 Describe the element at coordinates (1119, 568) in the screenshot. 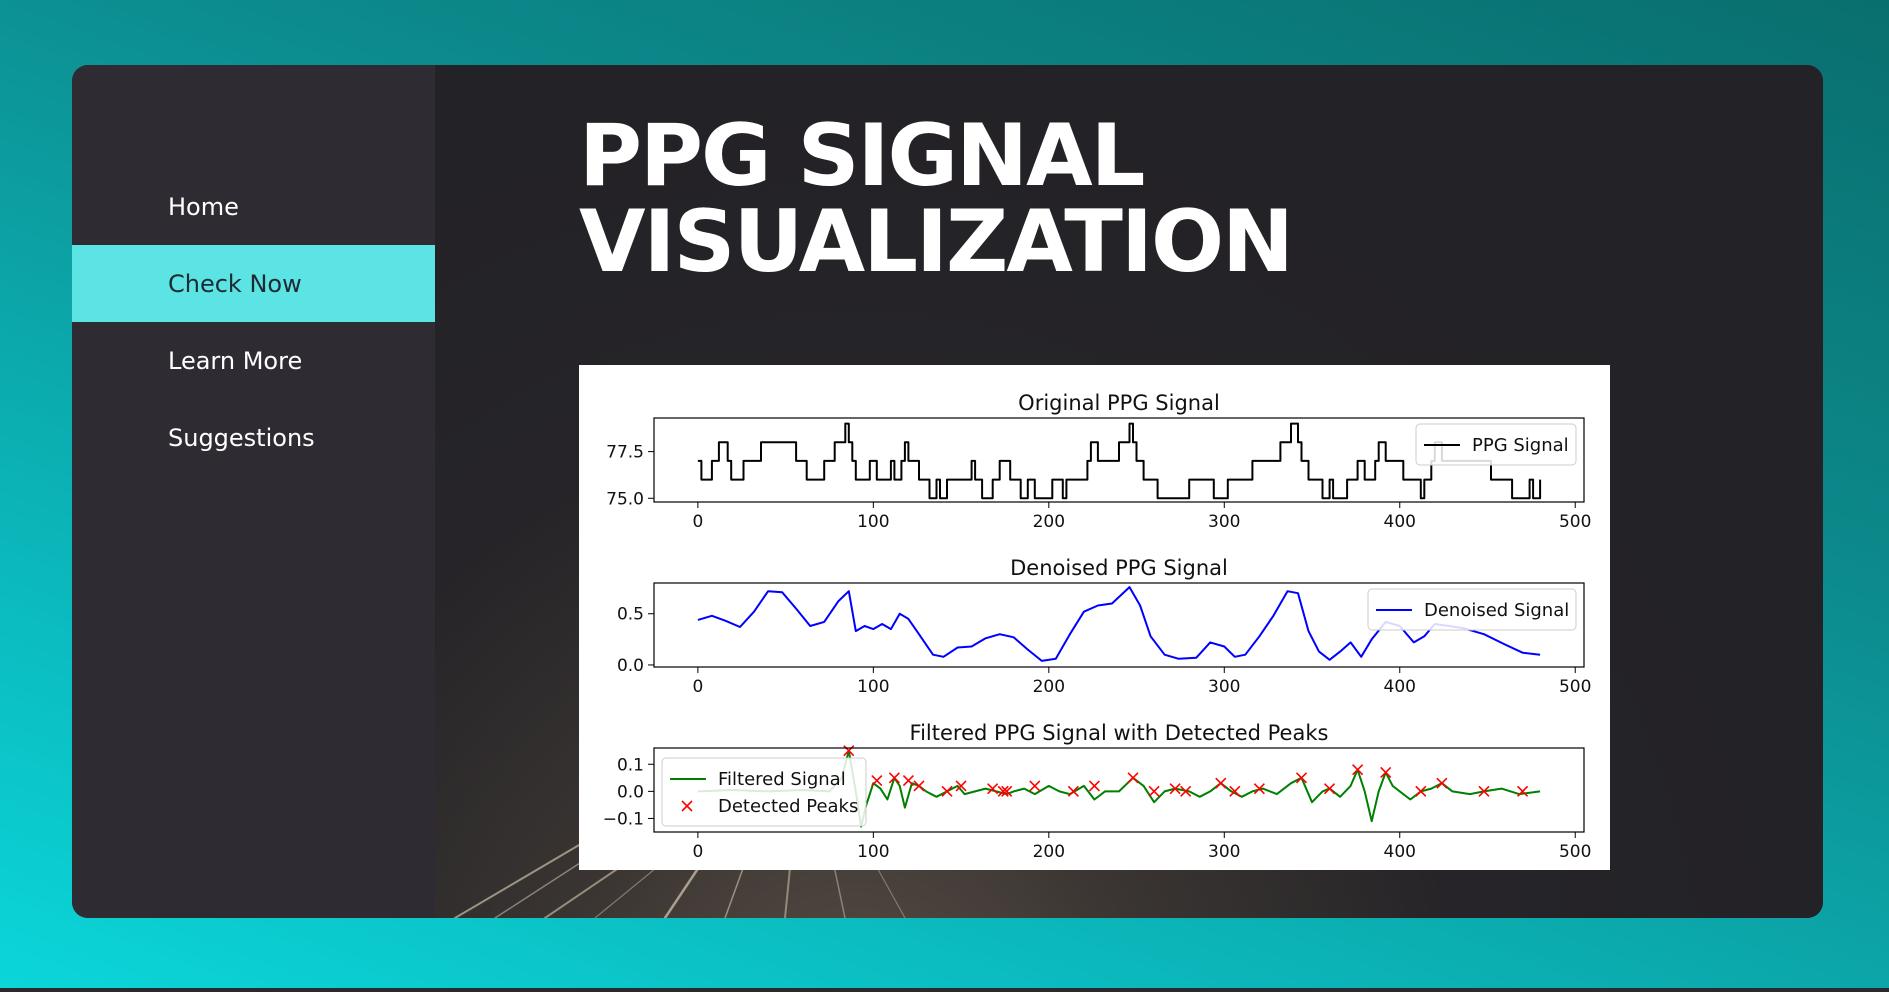

I see `chart-2-title: Denoised PPG Signal` at that location.